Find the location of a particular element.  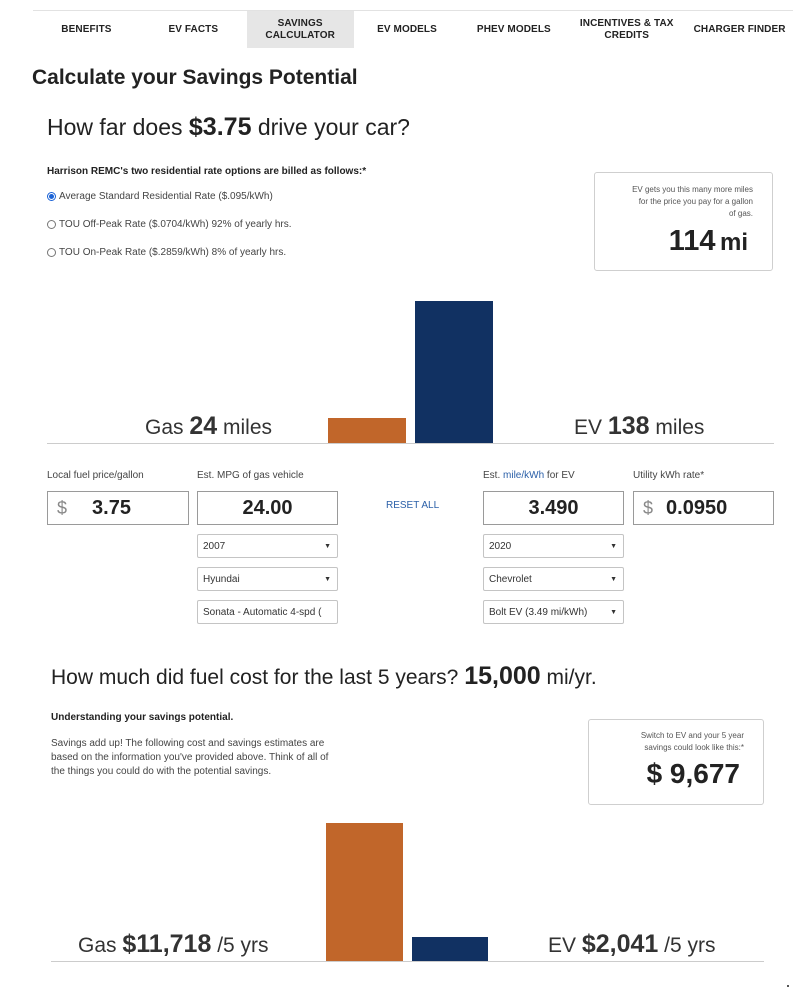

ev-make-value: Chevrolet is located at coordinates (510, 579).